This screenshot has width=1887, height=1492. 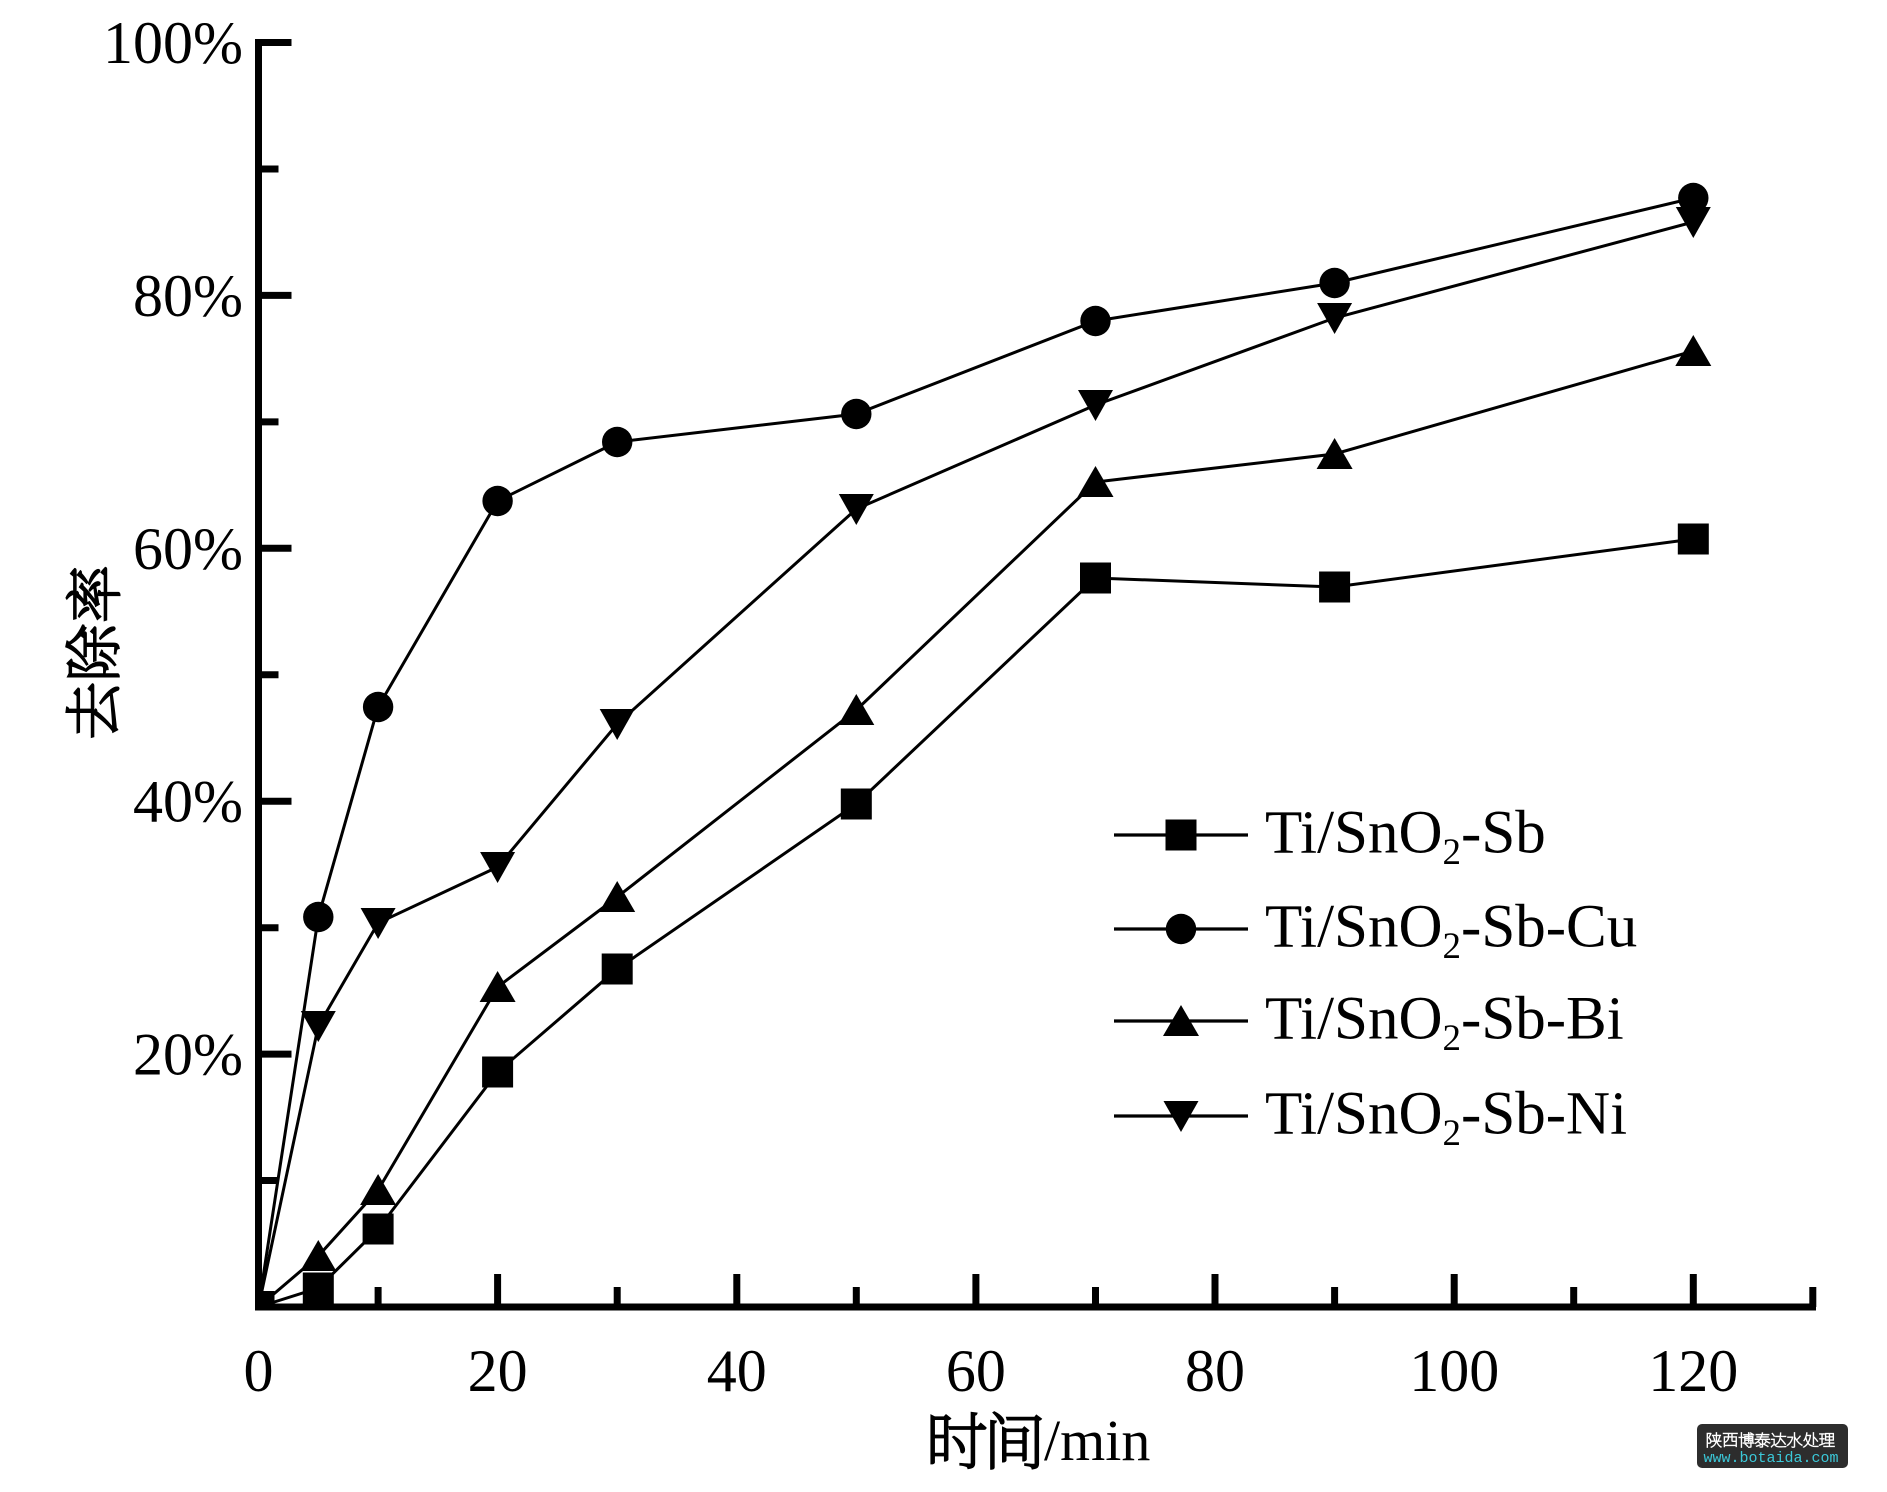 What do you see at coordinates (1405, 837) in the screenshot?
I see `svg-text: Ti/SnO2-Sb` at bounding box center [1405, 837].